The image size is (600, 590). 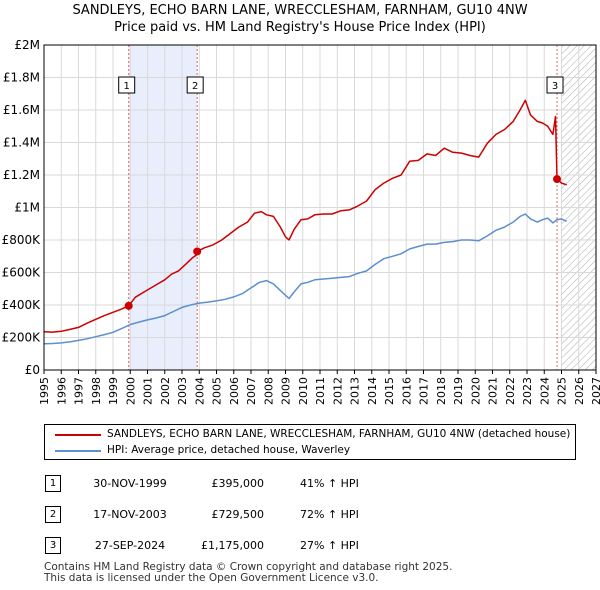 I want to click on sale-label-number: 3, so click(x=555, y=86).